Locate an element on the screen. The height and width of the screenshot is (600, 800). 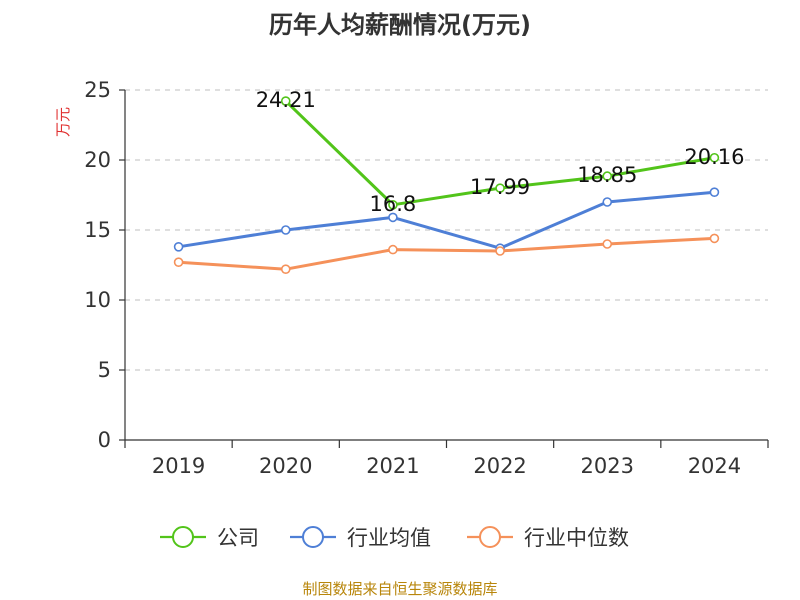
legend: 公司 行业均值 行业中位数 is located at coordinates (394, 538).